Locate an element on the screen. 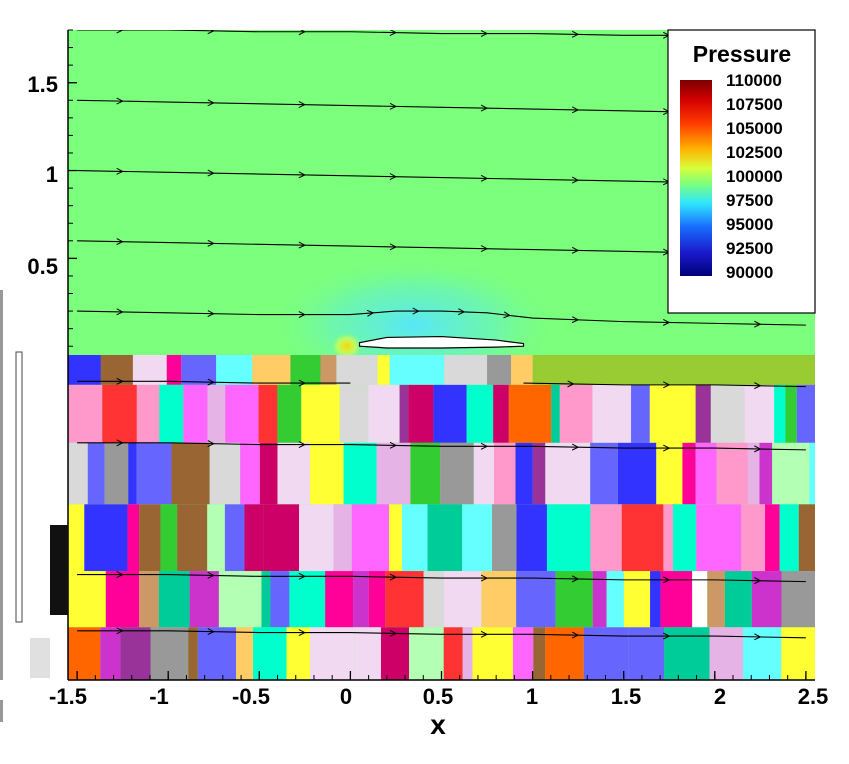 Image resolution: width=849 pixels, height=764 pixels. legend-label-110000: 110000 is located at coordinates (754, 80).